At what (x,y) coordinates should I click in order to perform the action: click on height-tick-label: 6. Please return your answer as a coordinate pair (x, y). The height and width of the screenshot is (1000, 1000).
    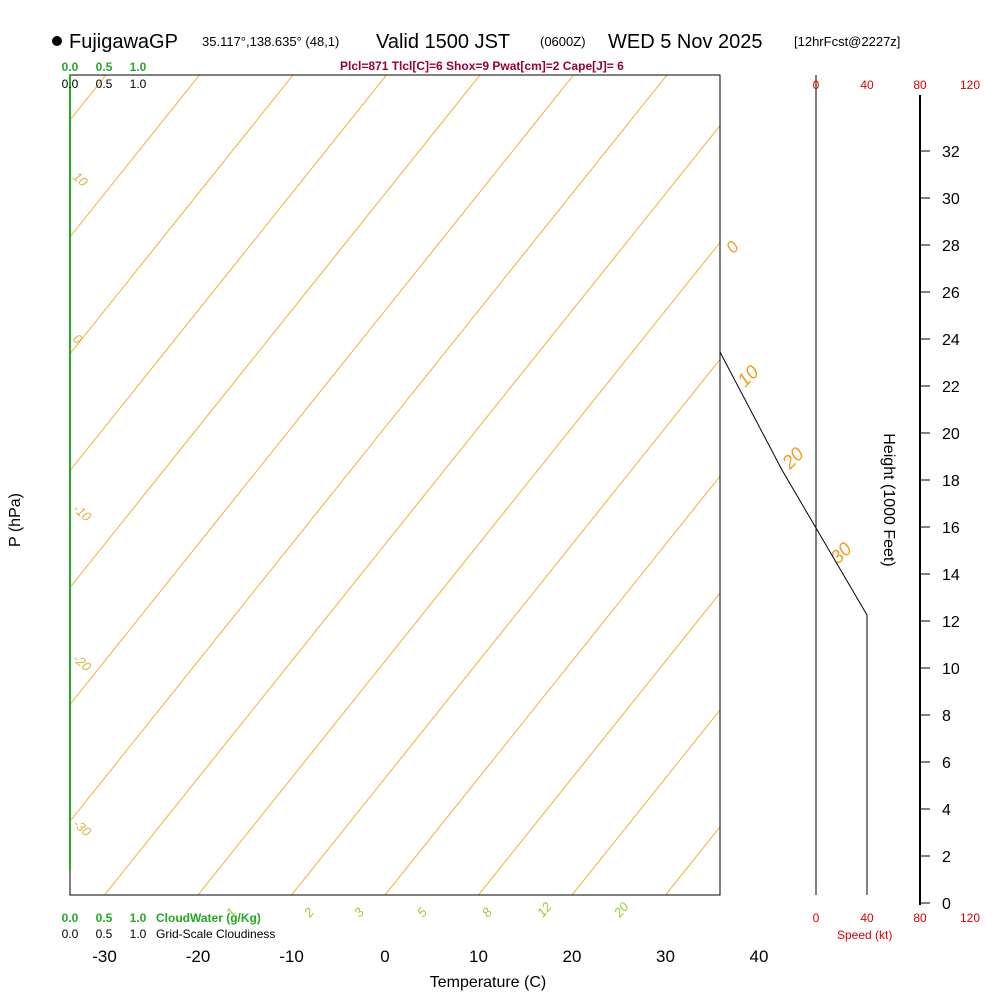
    Looking at the image, I should click on (946, 763).